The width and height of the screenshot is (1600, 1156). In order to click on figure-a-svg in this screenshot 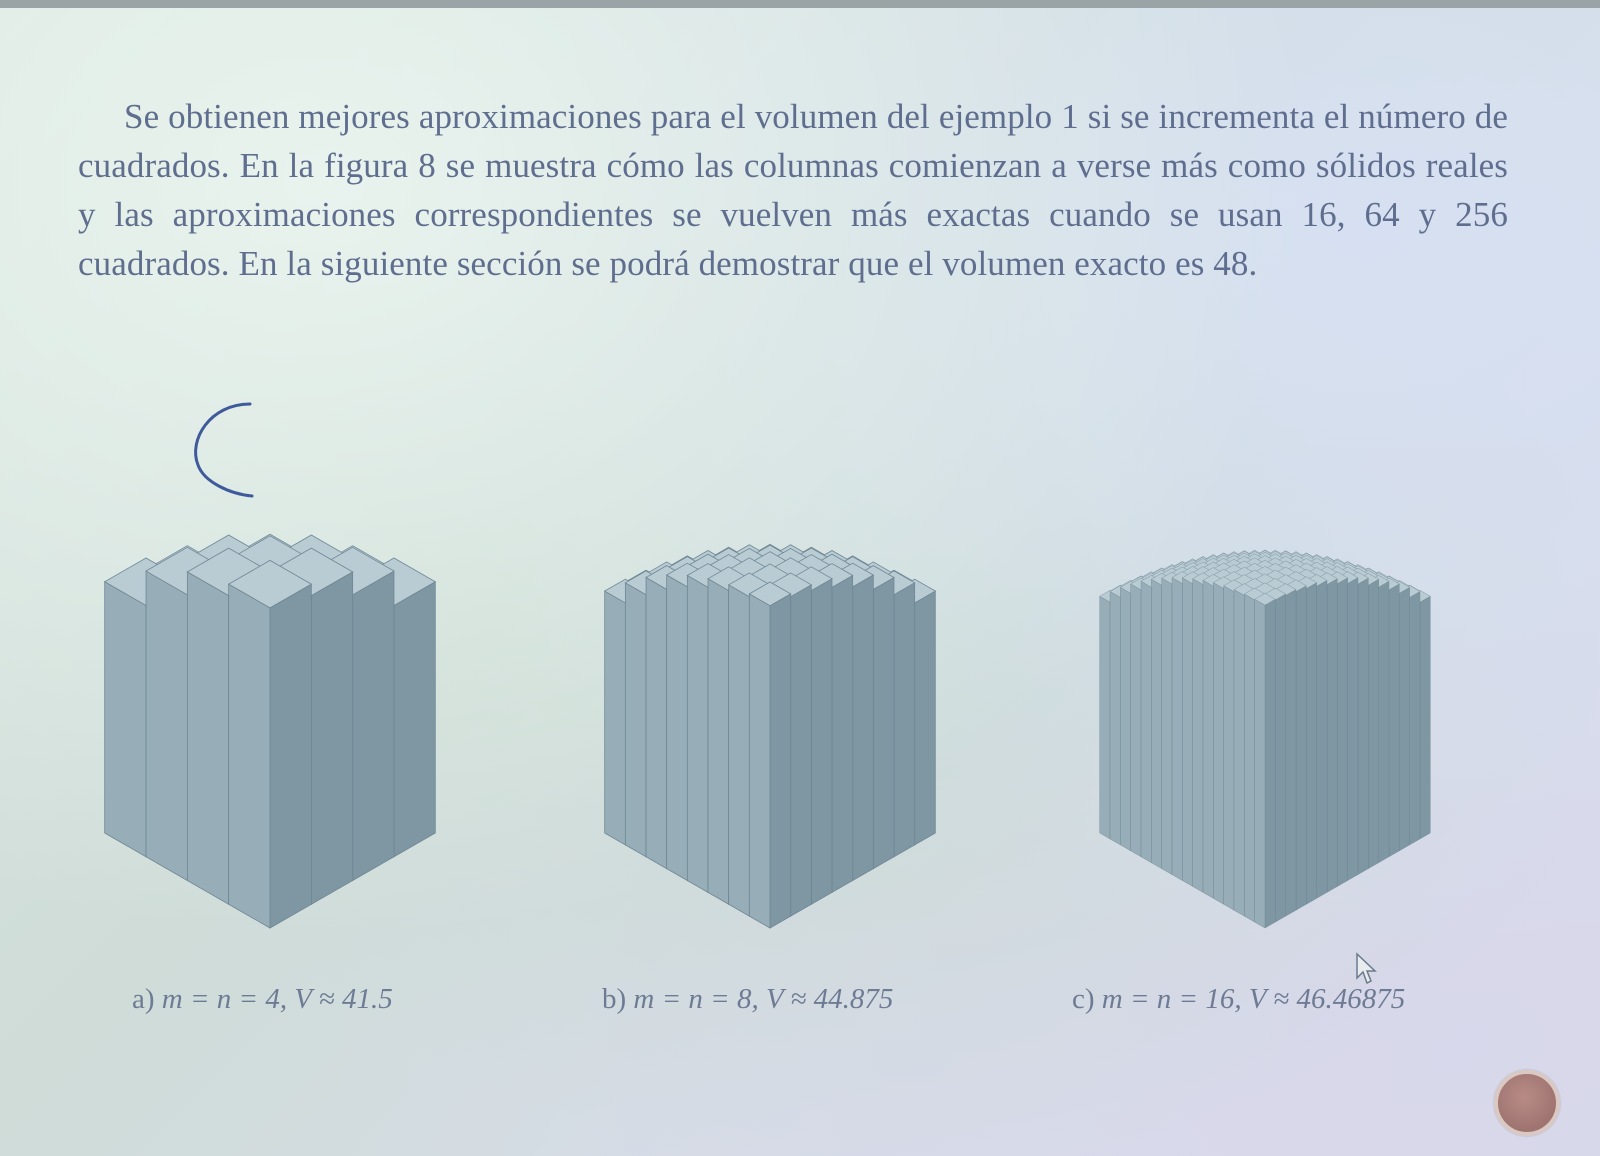, I will do `click(270, 731)`.